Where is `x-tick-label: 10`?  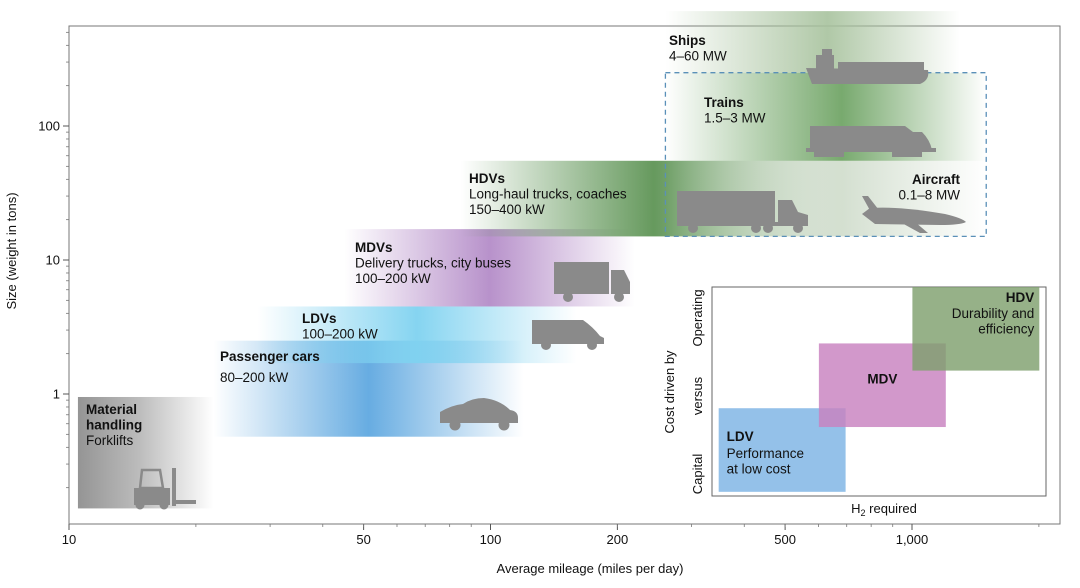
x-tick-label: 10 is located at coordinates (69, 539).